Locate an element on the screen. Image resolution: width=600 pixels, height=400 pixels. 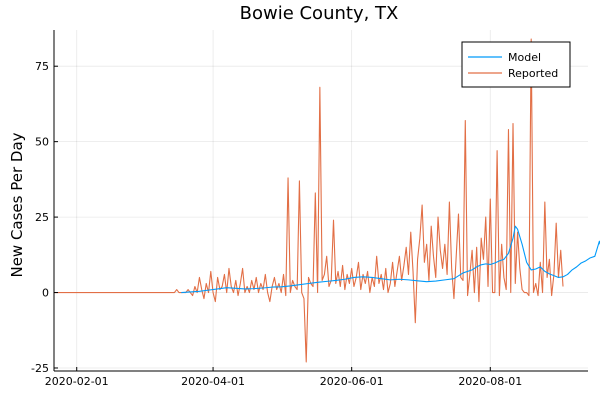
legend-box is located at coordinates (516, 64).